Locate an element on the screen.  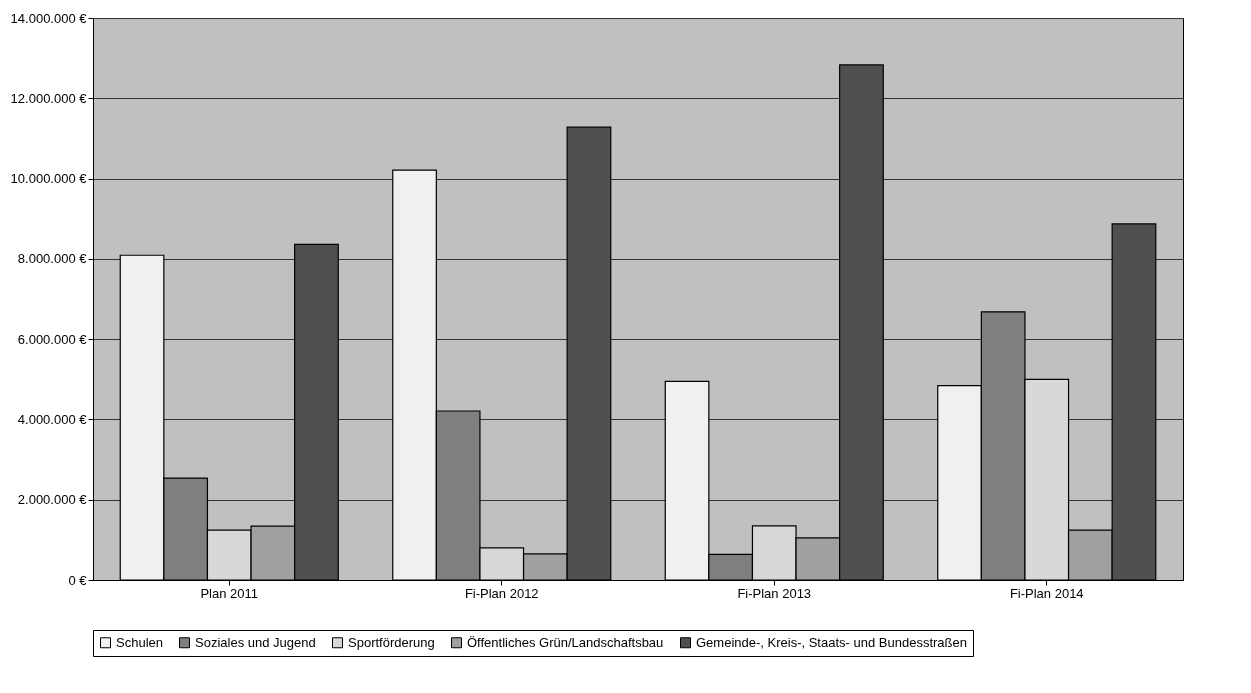
legend-label: Öffentliches Grün/Landschaftsbau is located at coordinates (565, 642).